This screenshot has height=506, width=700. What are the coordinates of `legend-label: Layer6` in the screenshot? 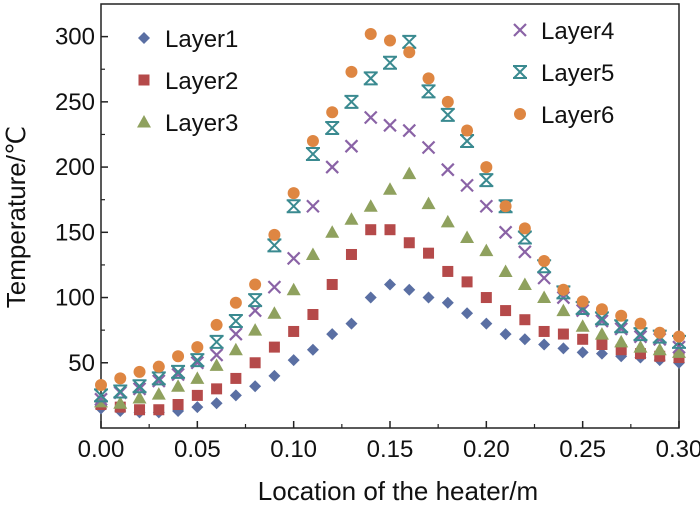 It's located at (577, 115).